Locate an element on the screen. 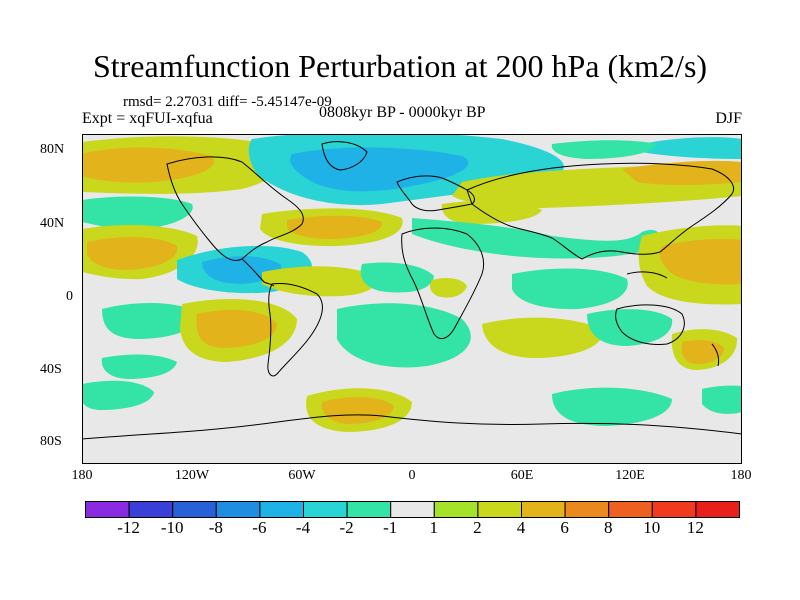 The image size is (800, 600). lon-label-120w: 120W is located at coordinates (192, 475).